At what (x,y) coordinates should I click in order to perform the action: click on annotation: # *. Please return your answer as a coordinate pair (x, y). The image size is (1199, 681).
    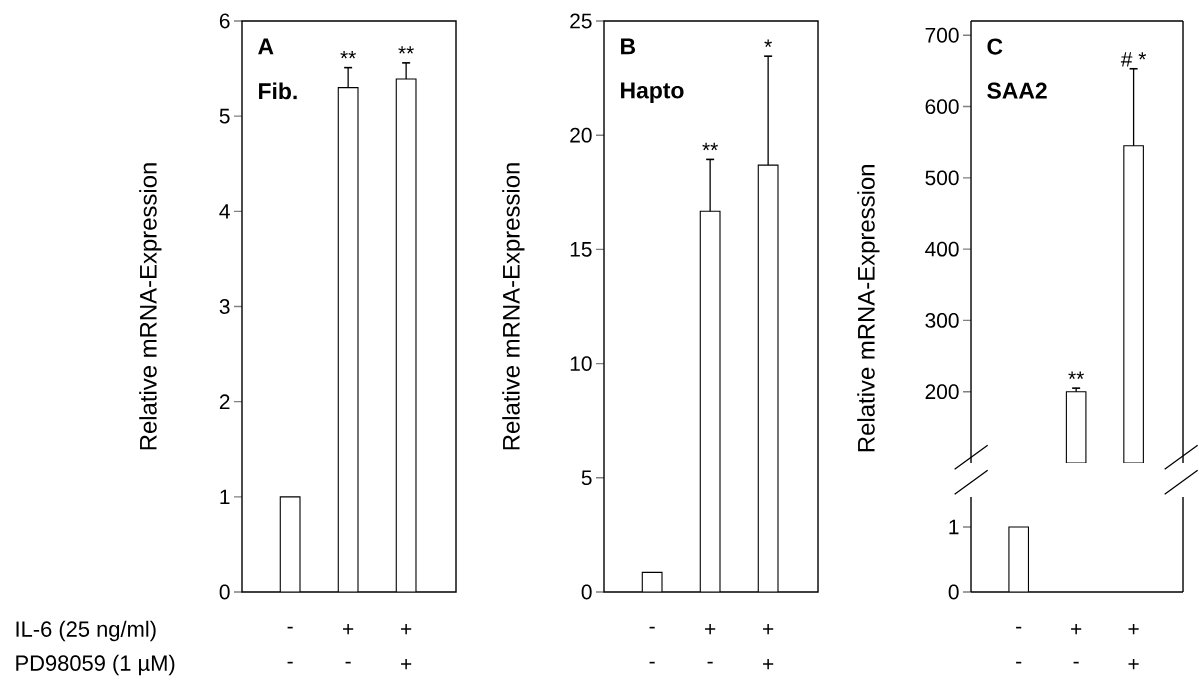
    Looking at the image, I should click on (1133, 59).